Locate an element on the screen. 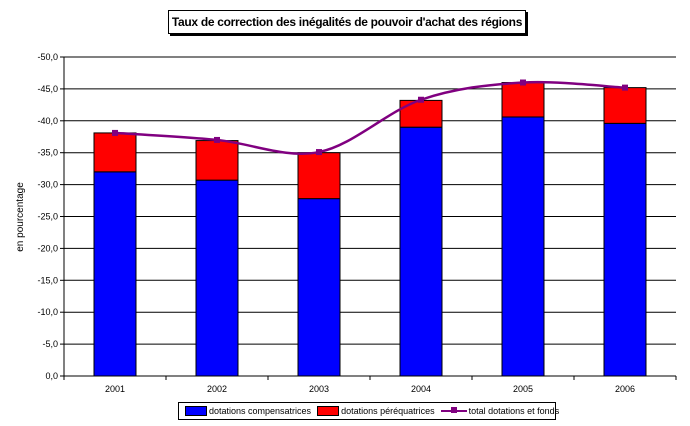  x-tick-label: 2002 is located at coordinates (217, 389).